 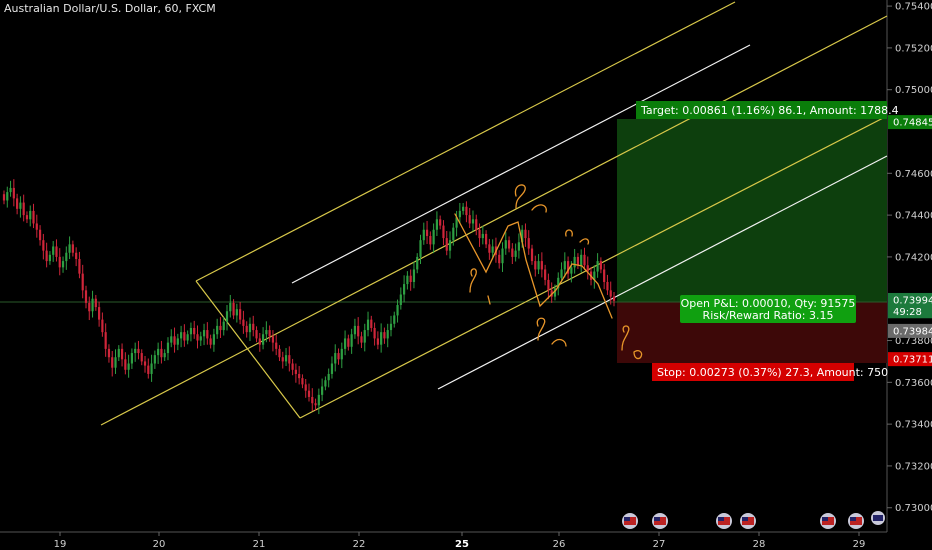 What do you see at coordinates (110, 8) in the screenshot?
I see `chart-title: Australian Dollar/U.S. Dollar, 60, FXCM` at bounding box center [110, 8].